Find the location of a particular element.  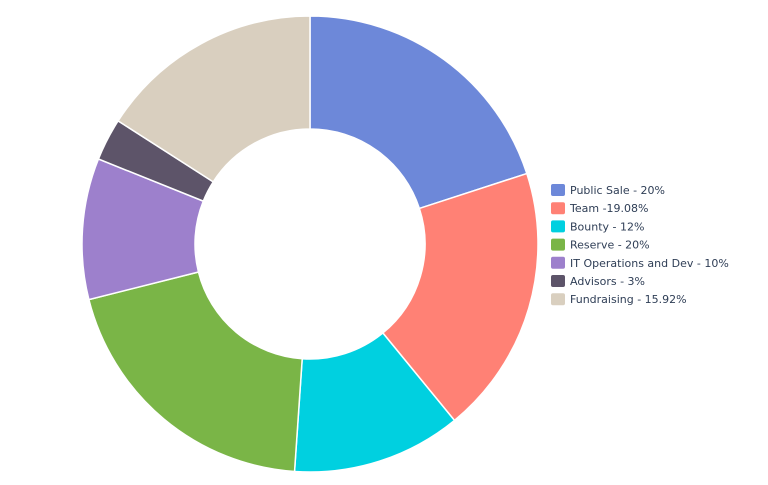

legend-label: Team -19.08% is located at coordinates (608, 208).